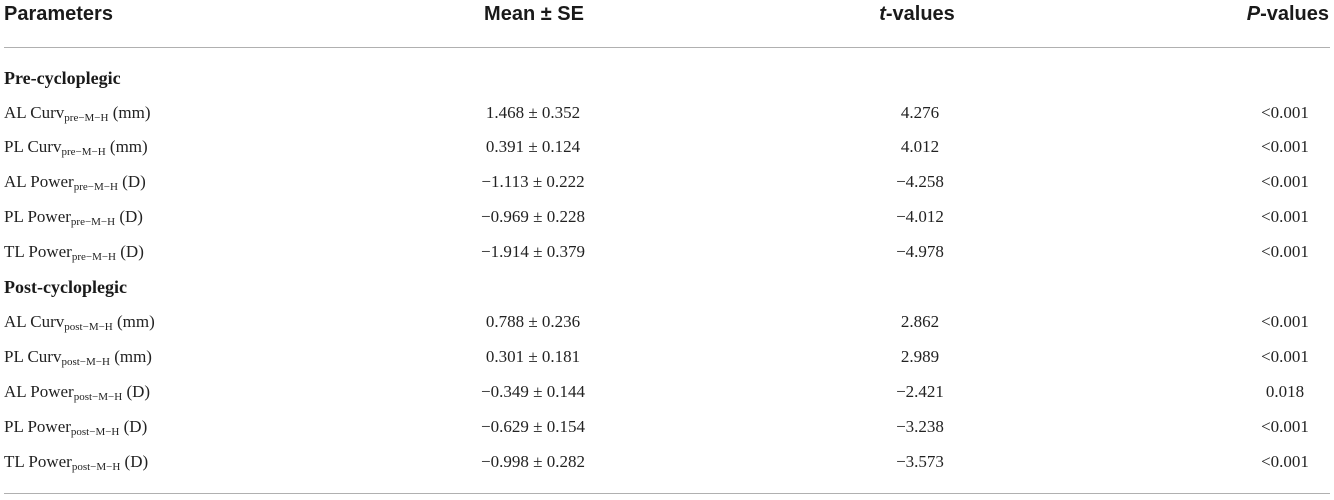 This screenshot has height=500, width=1334. Describe the element at coordinates (667, 288) in the screenshot. I see `section-row-post: Post-cycloplegic` at that location.